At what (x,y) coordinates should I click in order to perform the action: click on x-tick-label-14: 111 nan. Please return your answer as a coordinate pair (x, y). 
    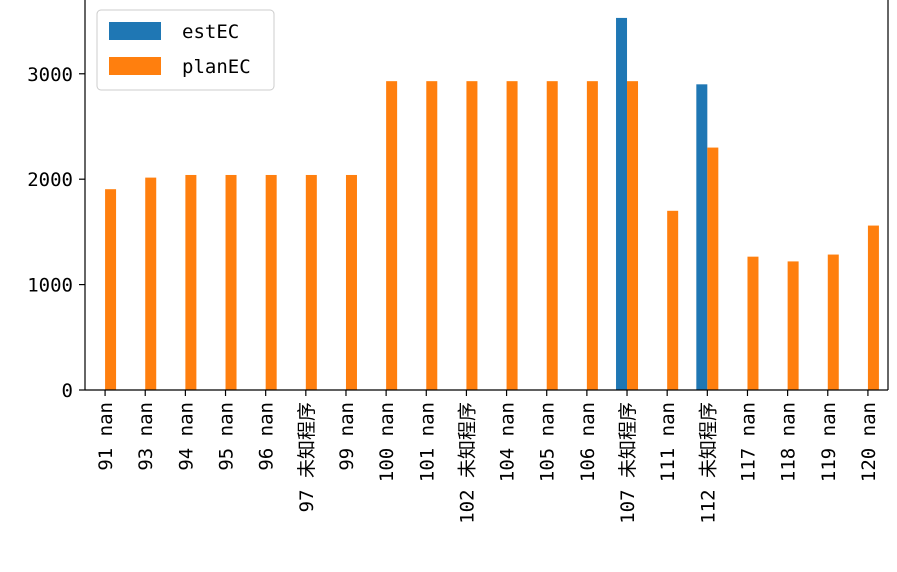
    Looking at the image, I should click on (668, 442).